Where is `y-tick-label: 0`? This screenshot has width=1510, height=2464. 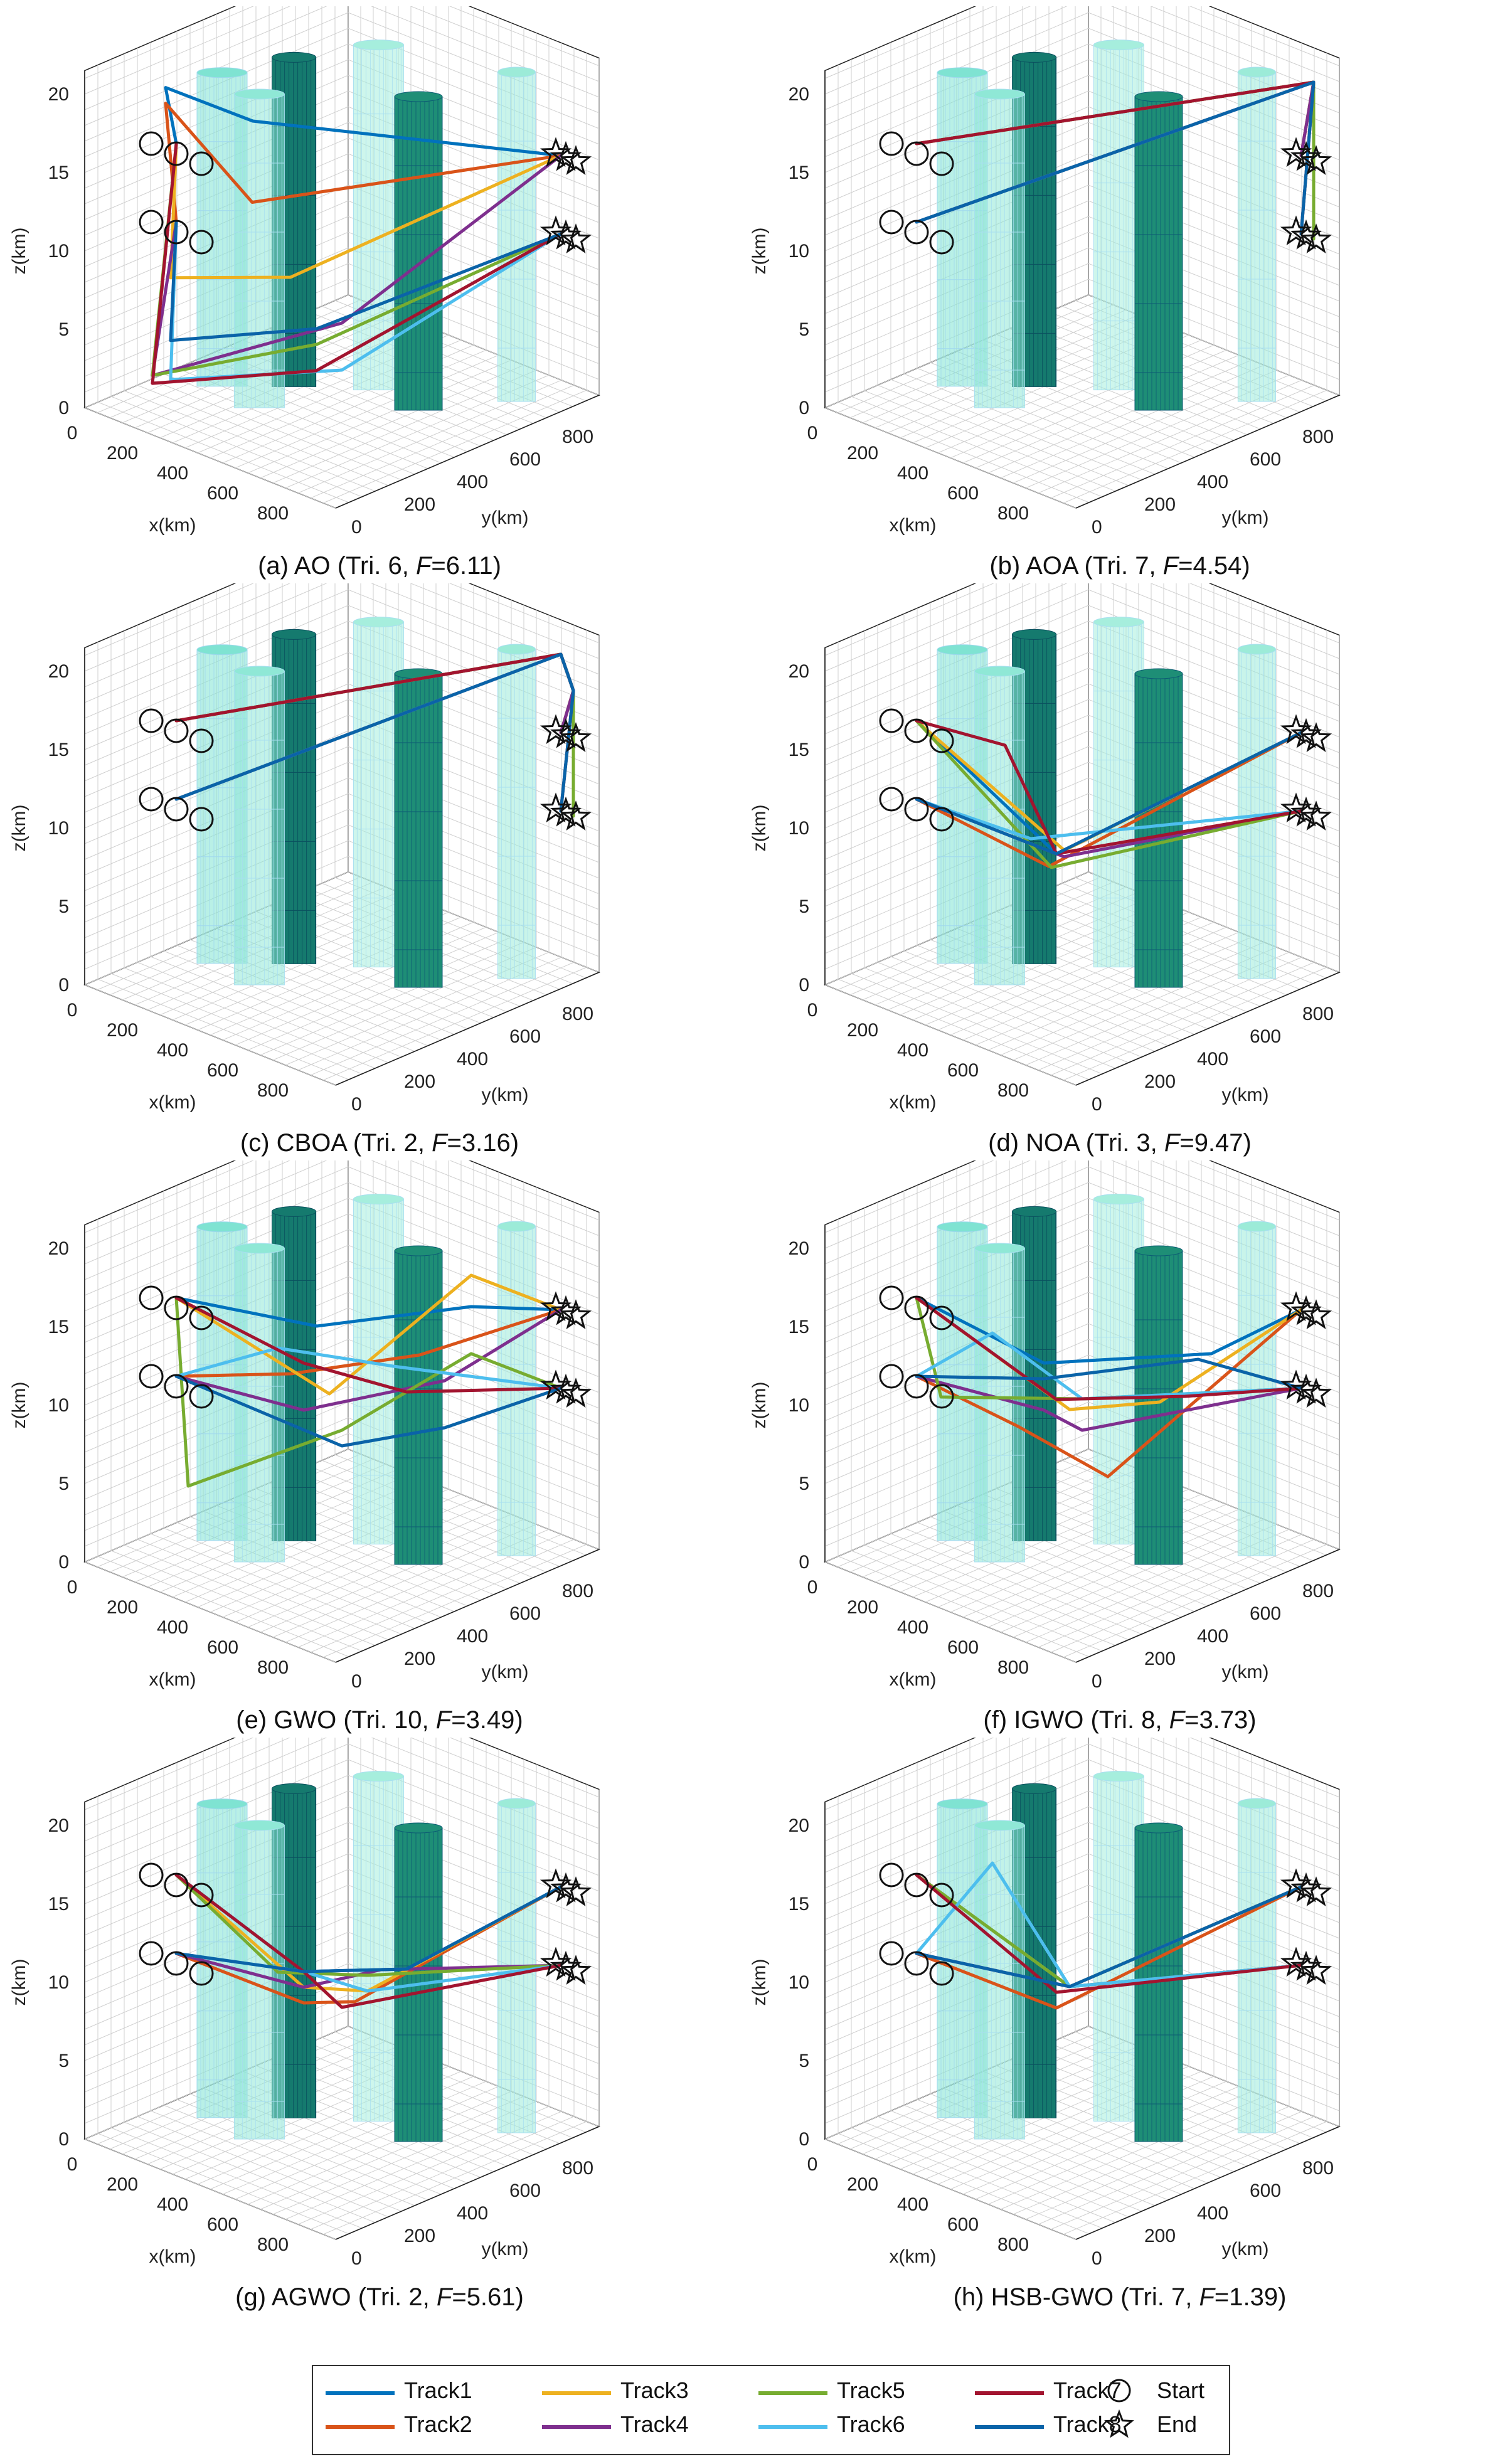 y-tick-label: 0 is located at coordinates (1097, 527).